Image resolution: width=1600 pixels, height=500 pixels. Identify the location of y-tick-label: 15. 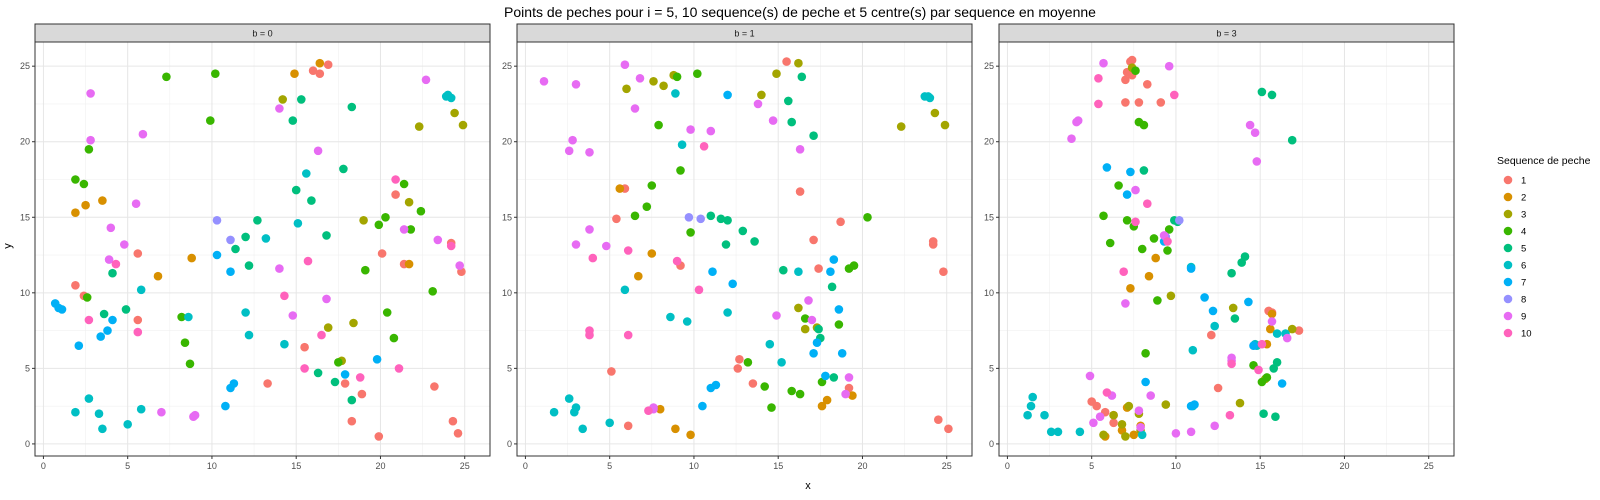
(989, 217).